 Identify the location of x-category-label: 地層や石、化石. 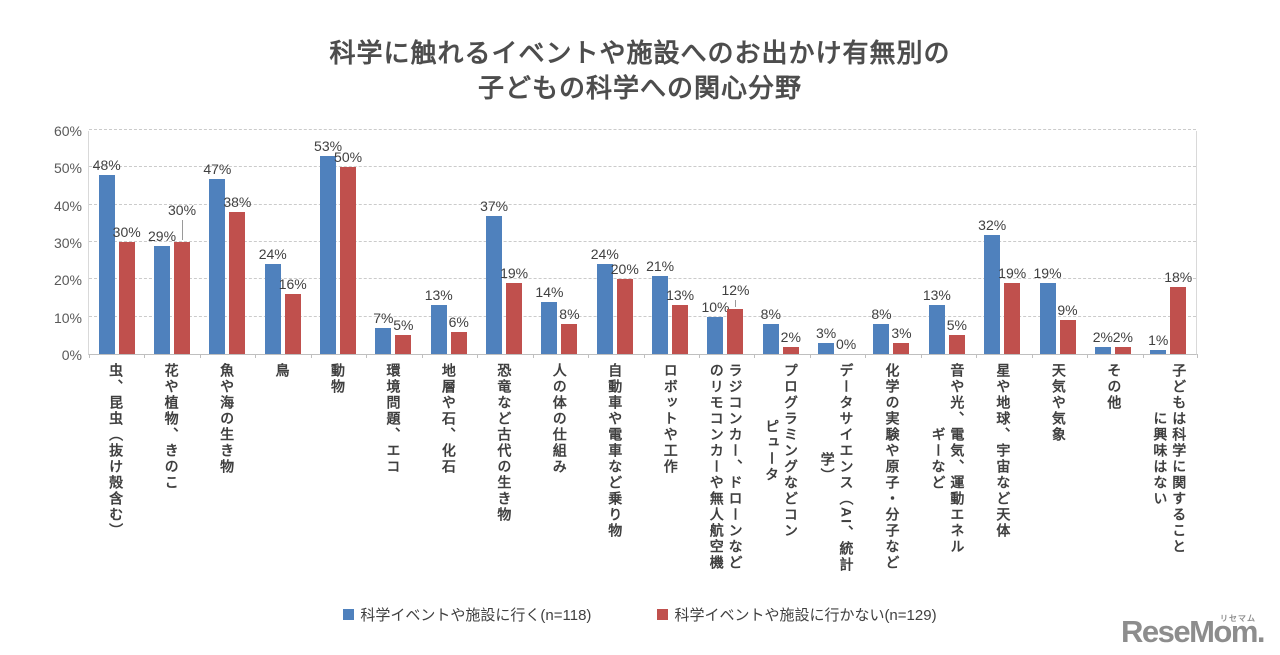
(448, 419).